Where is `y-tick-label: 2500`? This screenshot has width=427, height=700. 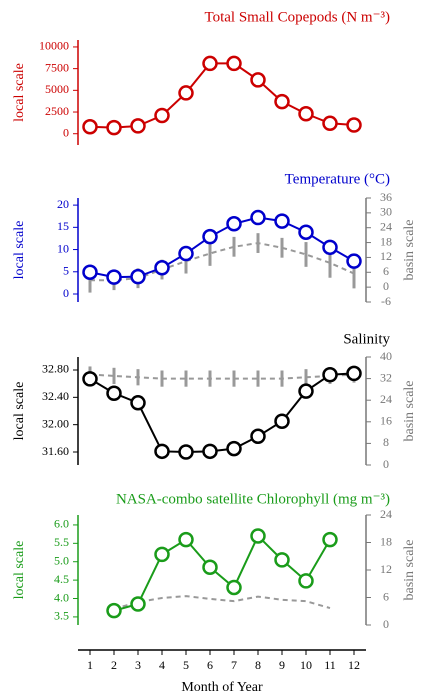
y-tick-label: 2500 is located at coordinates (57, 111).